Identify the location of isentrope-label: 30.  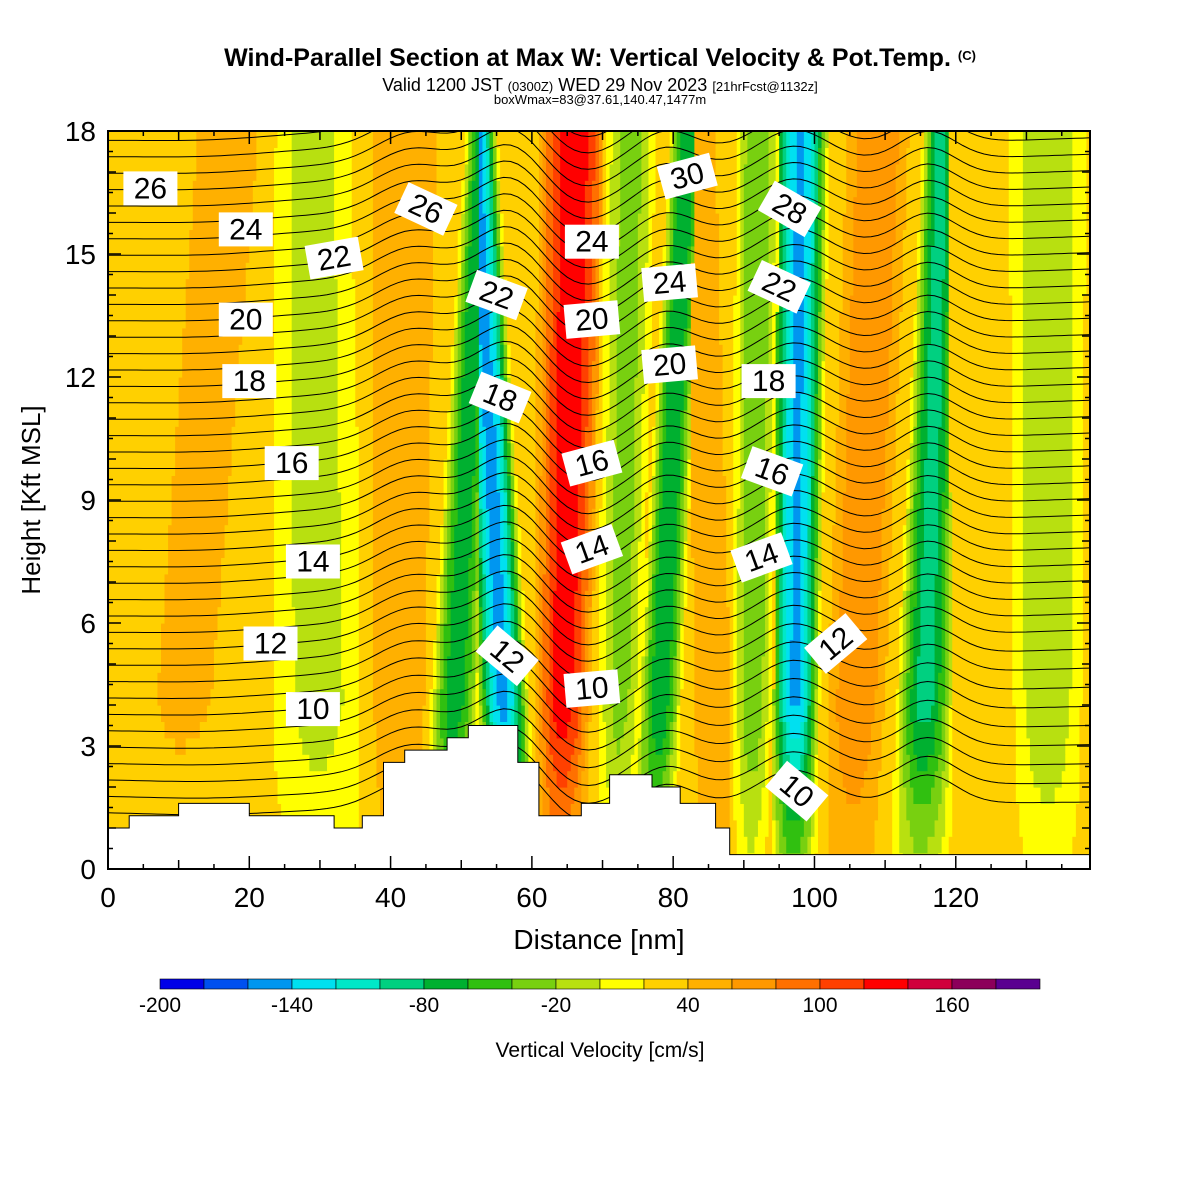
(687, 176).